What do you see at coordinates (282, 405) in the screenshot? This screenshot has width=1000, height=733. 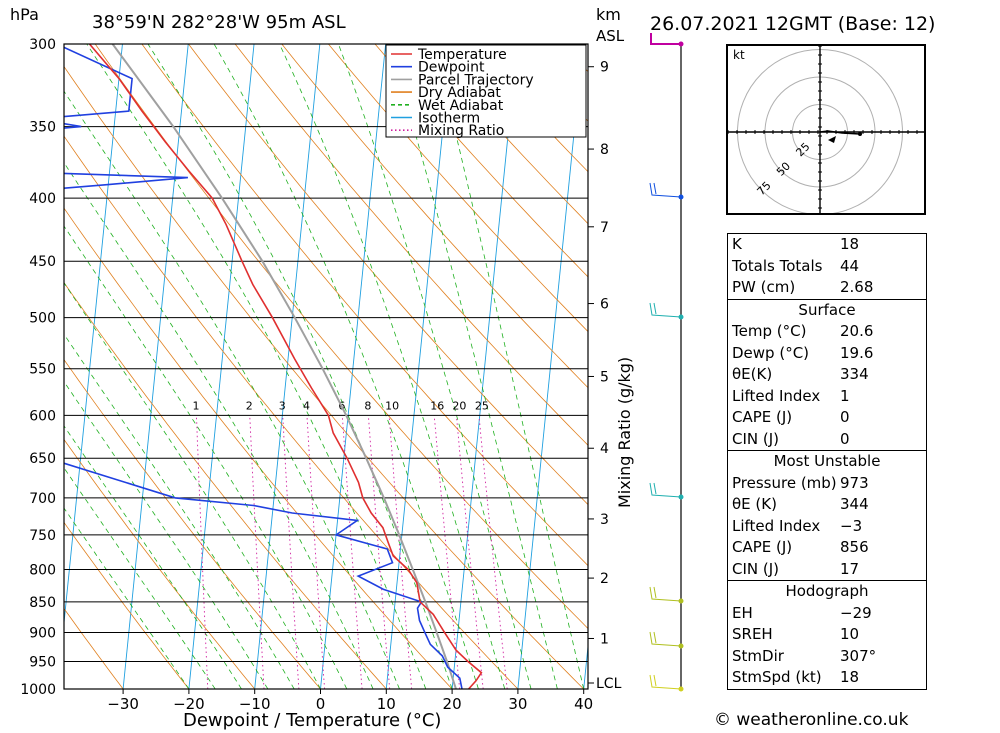 I see `mixing-ratio-label: 3` at bounding box center [282, 405].